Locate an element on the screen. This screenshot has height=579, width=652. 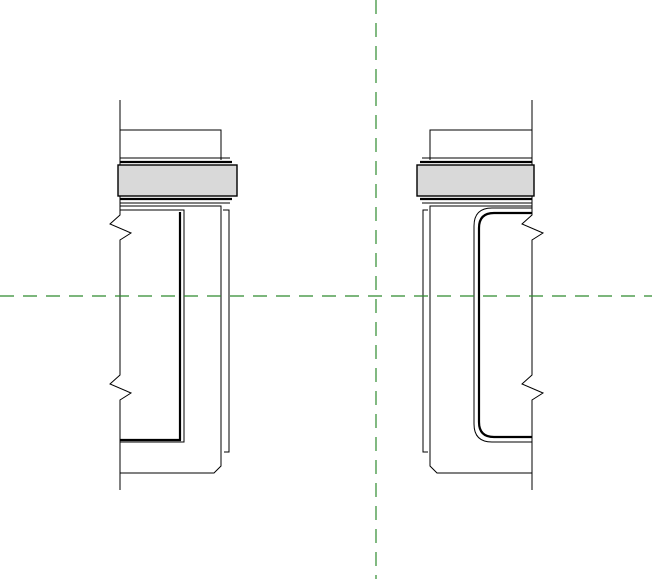
left-gray-band is located at coordinates (177, 180).